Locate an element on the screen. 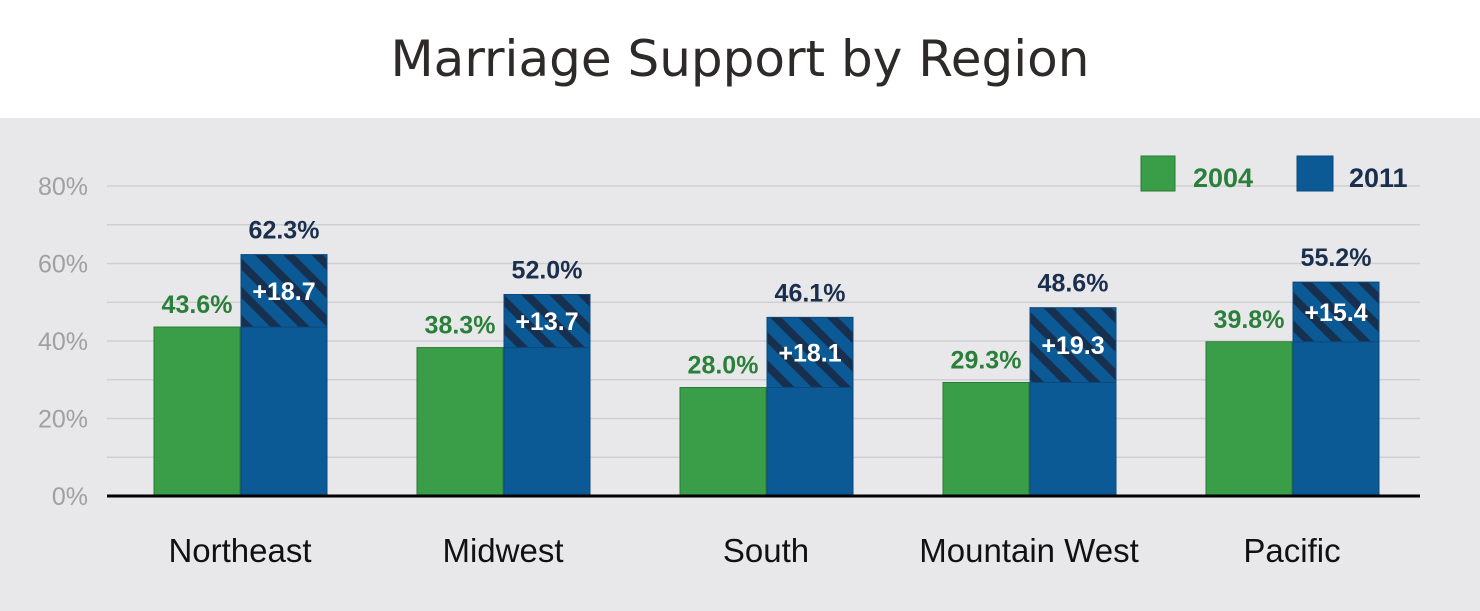 The image size is (1480, 611). change-label: +13.7 is located at coordinates (546, 322).